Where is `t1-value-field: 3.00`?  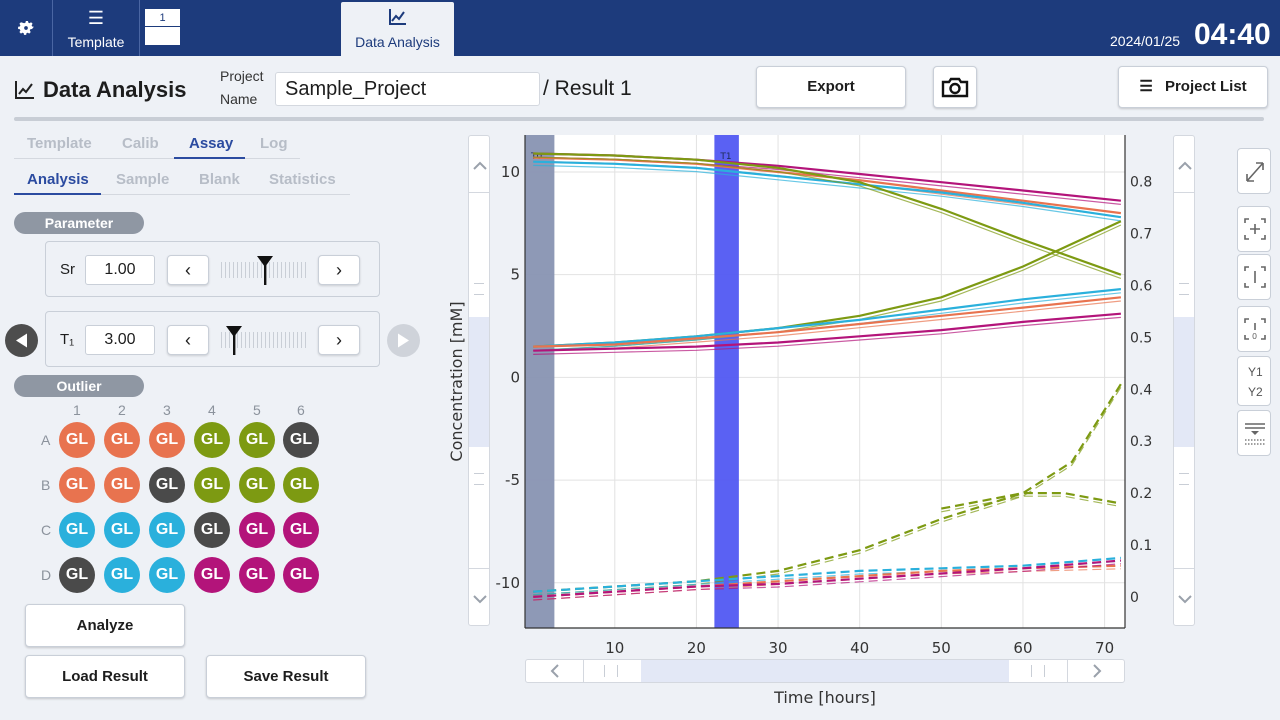
t1-value-field: 3.00 is located at coordinates (120, 340).